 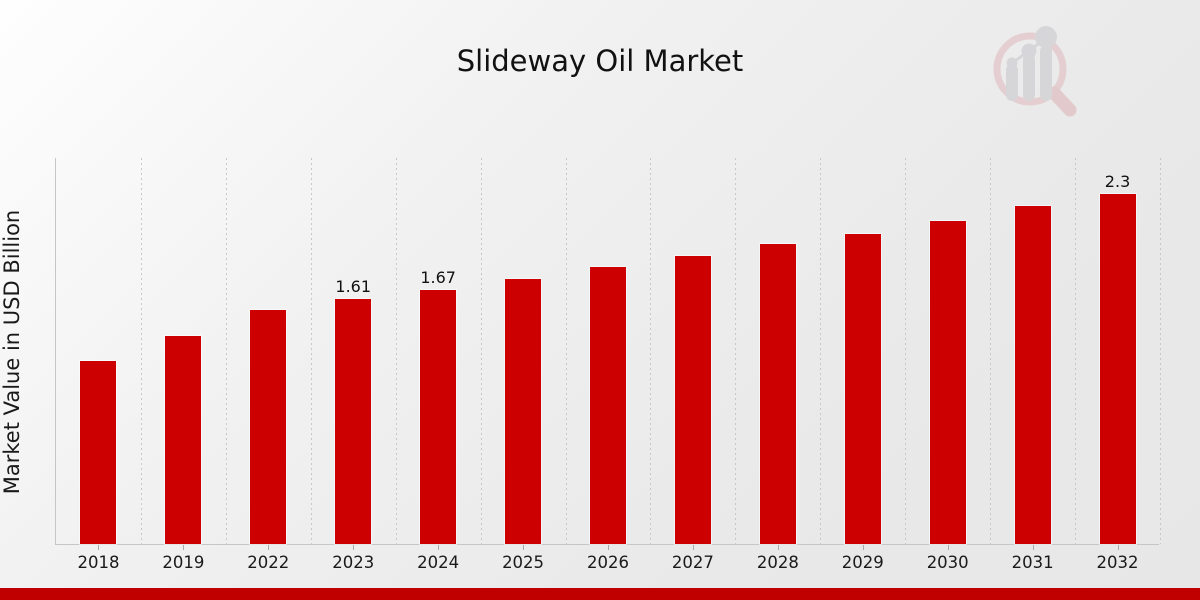 I want to click on bar-2030, so click(x=947, y=382).